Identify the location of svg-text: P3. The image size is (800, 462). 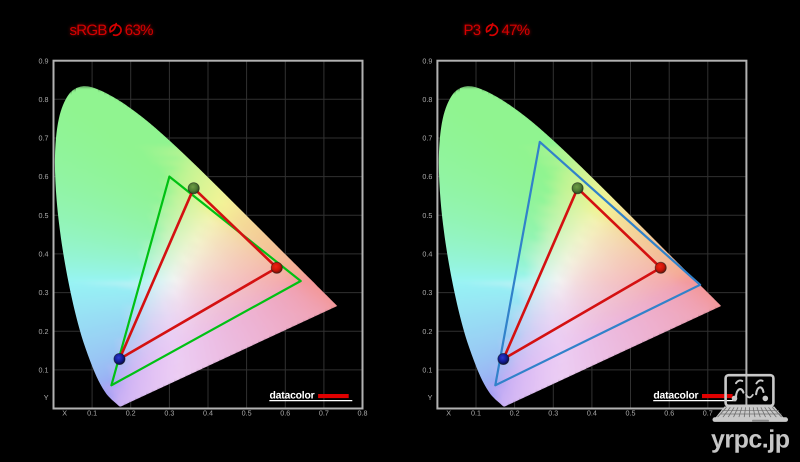
(472, 30).